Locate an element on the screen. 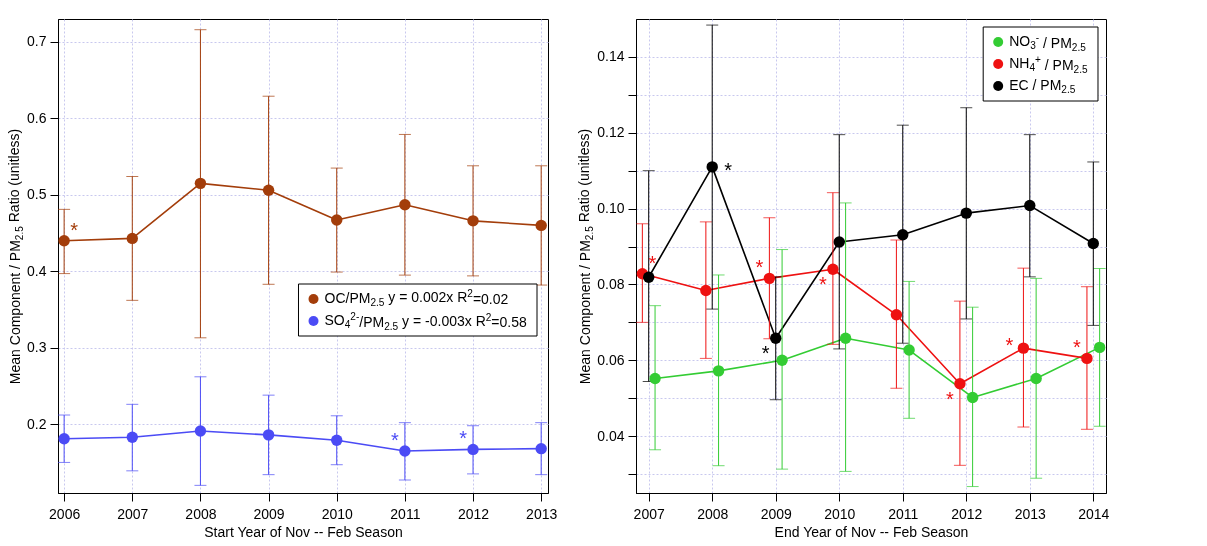  y-tick-label: 0.12 is located at coordinates (611, 132).